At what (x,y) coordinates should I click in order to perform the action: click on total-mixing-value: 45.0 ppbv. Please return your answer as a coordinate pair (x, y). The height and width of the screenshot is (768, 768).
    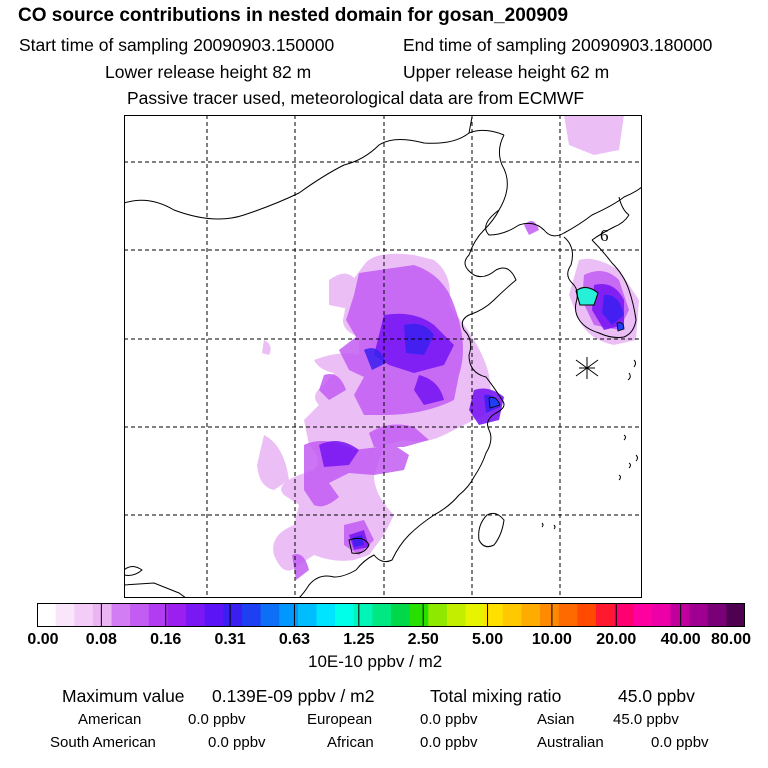
    Looking at the image, I should click on (656, 696).